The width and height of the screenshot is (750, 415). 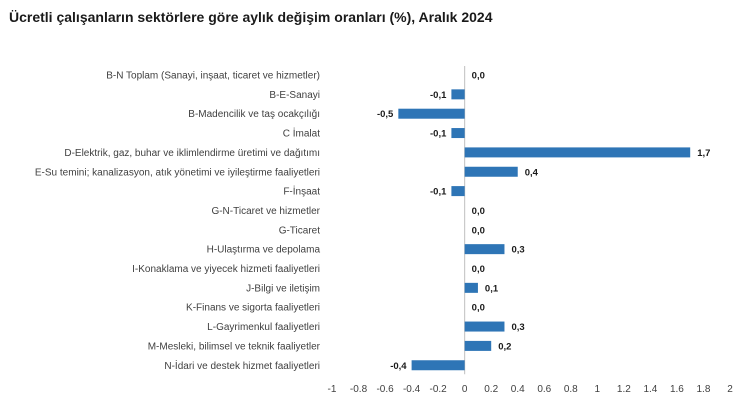 What do you see at coordinates (544, 389) in the screenshot?
I see `x-tick-label: 0.6` at bounding box center [544, 389].